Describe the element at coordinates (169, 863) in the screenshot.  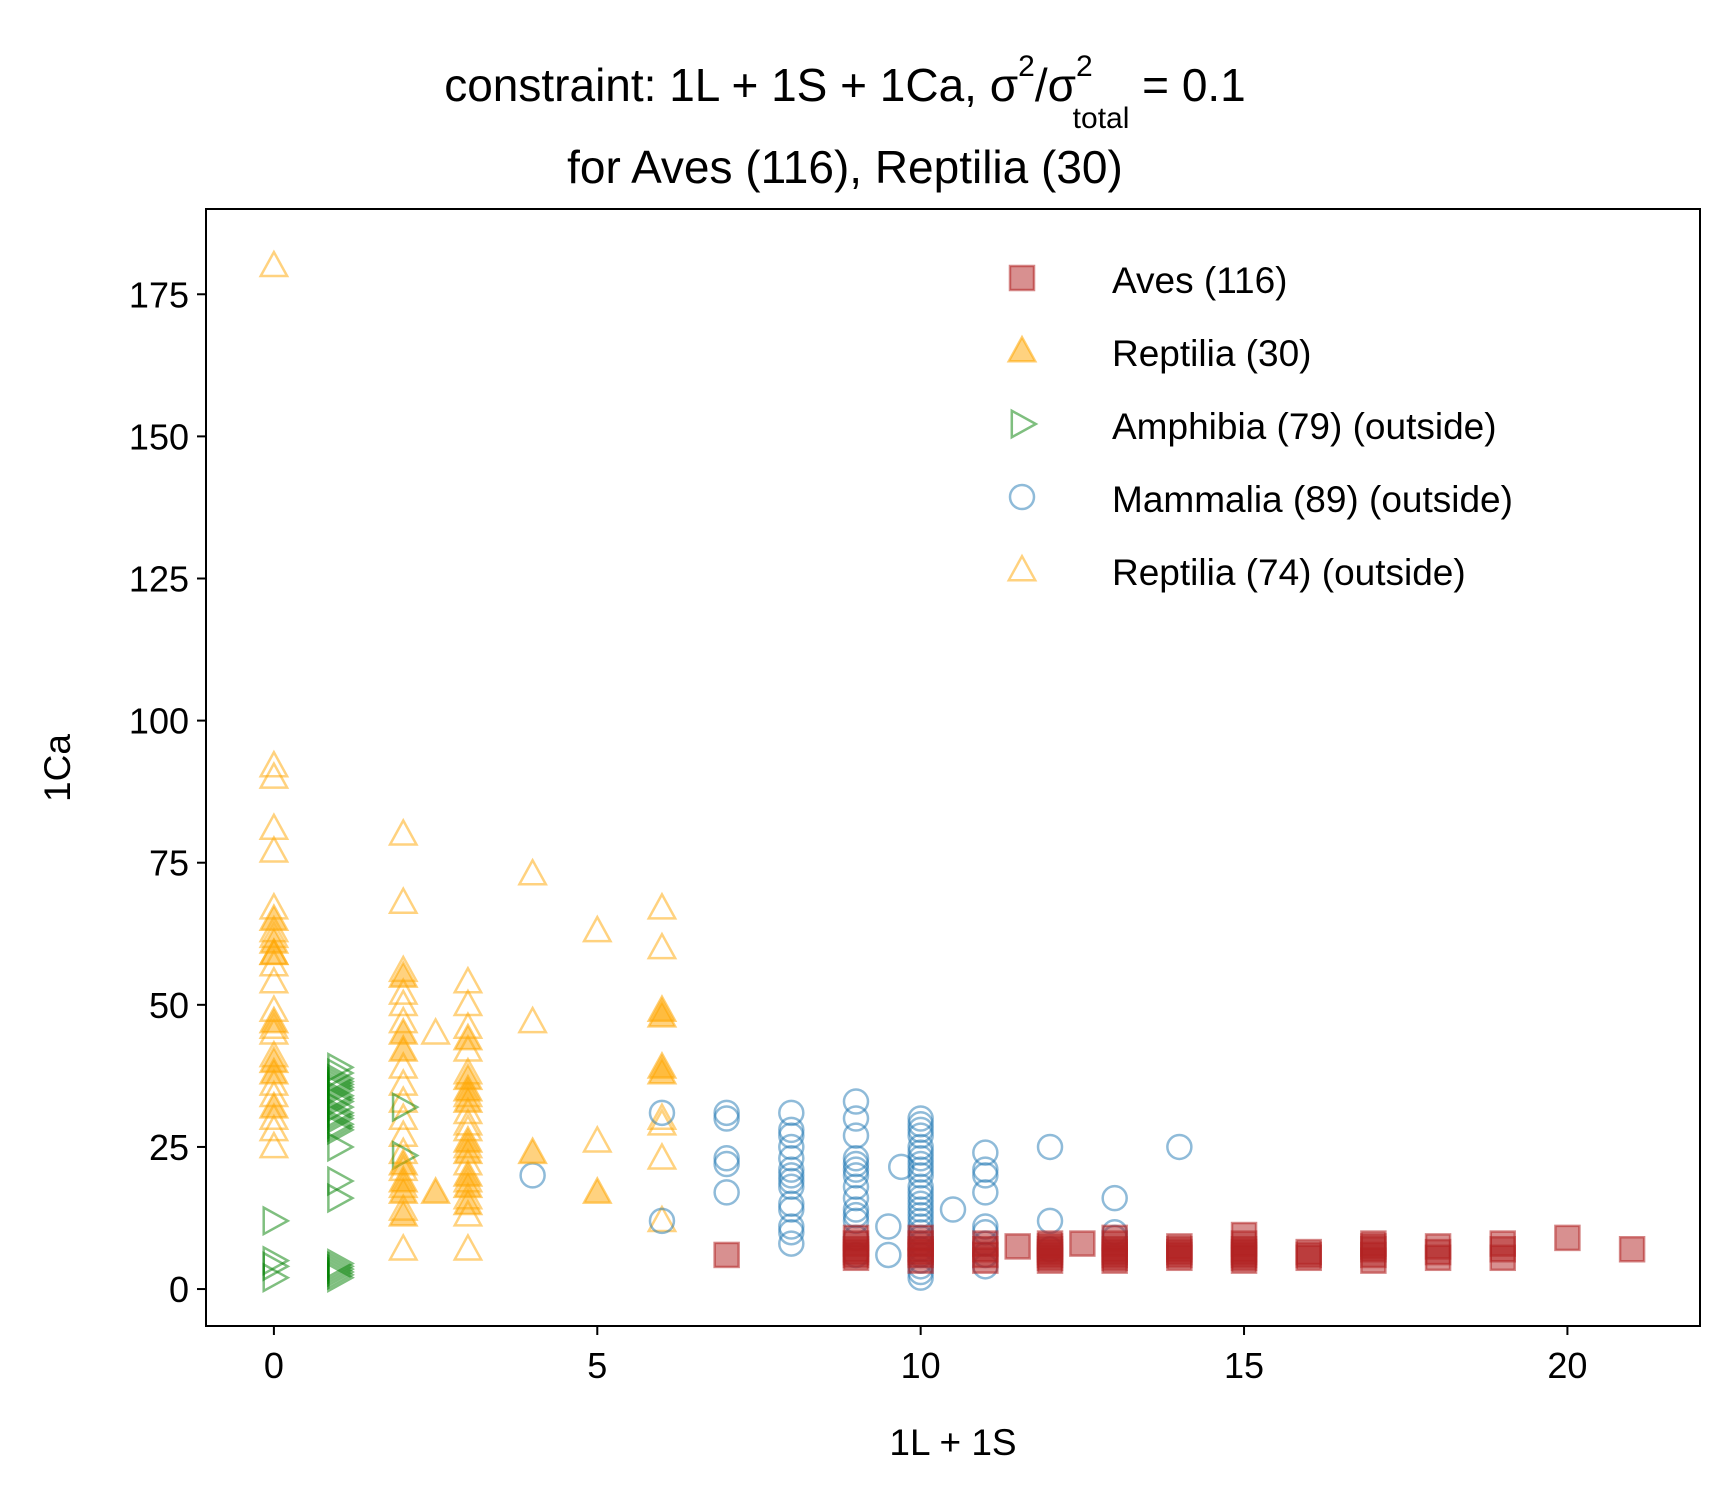
I see `y-tick-label: 75` at that location.